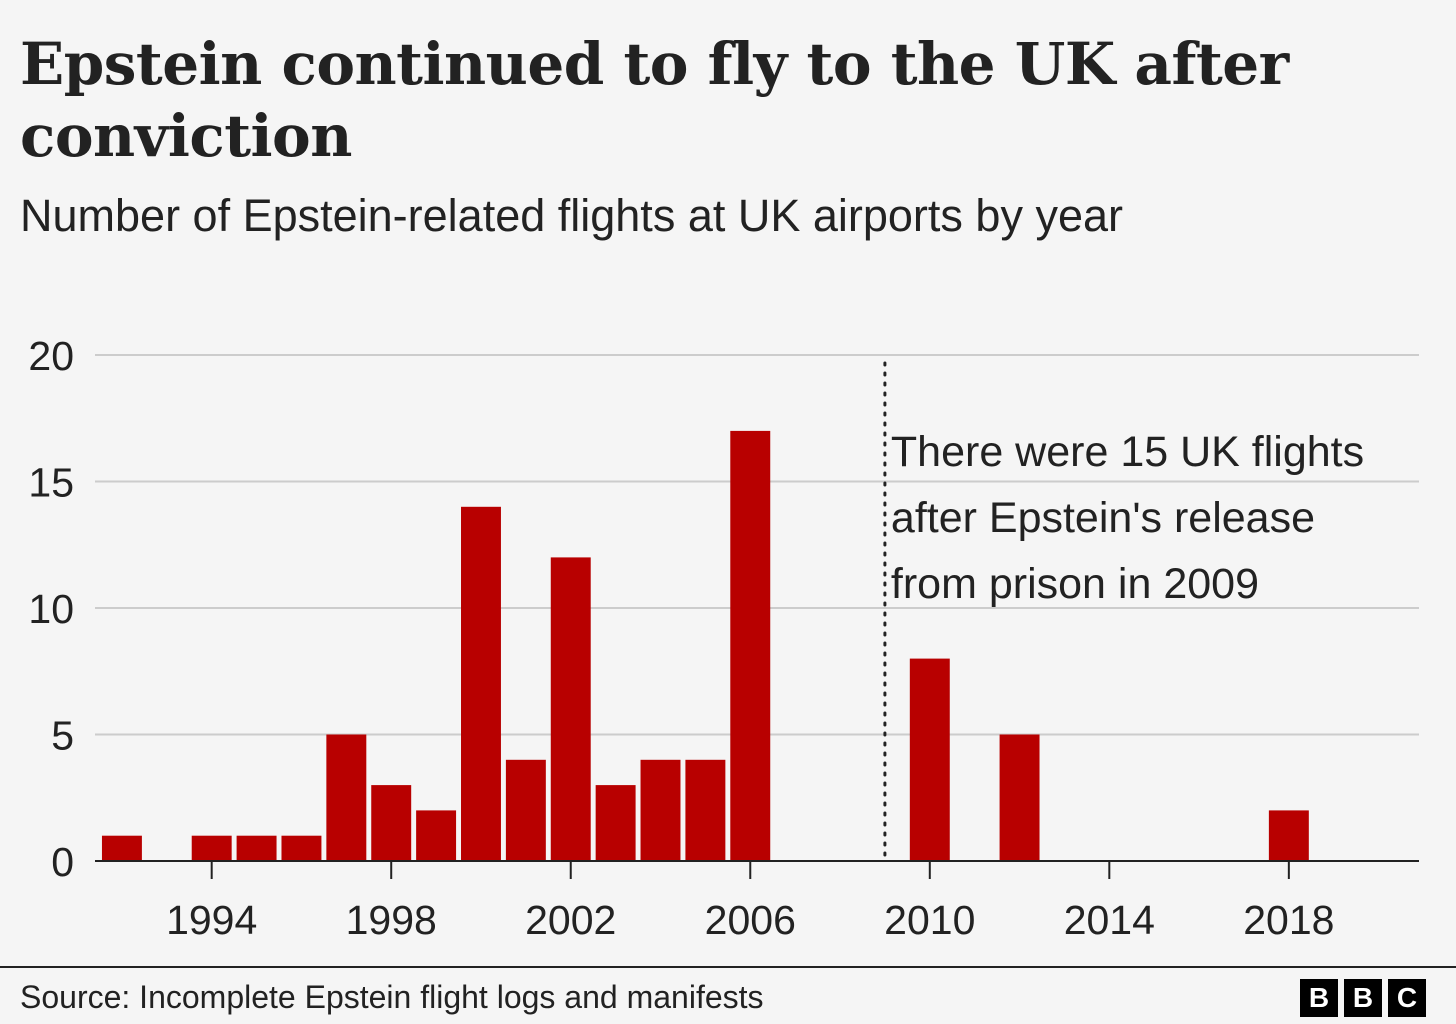 The width and height of the screenshot is (1456, 1024). I want to click on x-tick-label-2010: 2010, so click(929, 920).